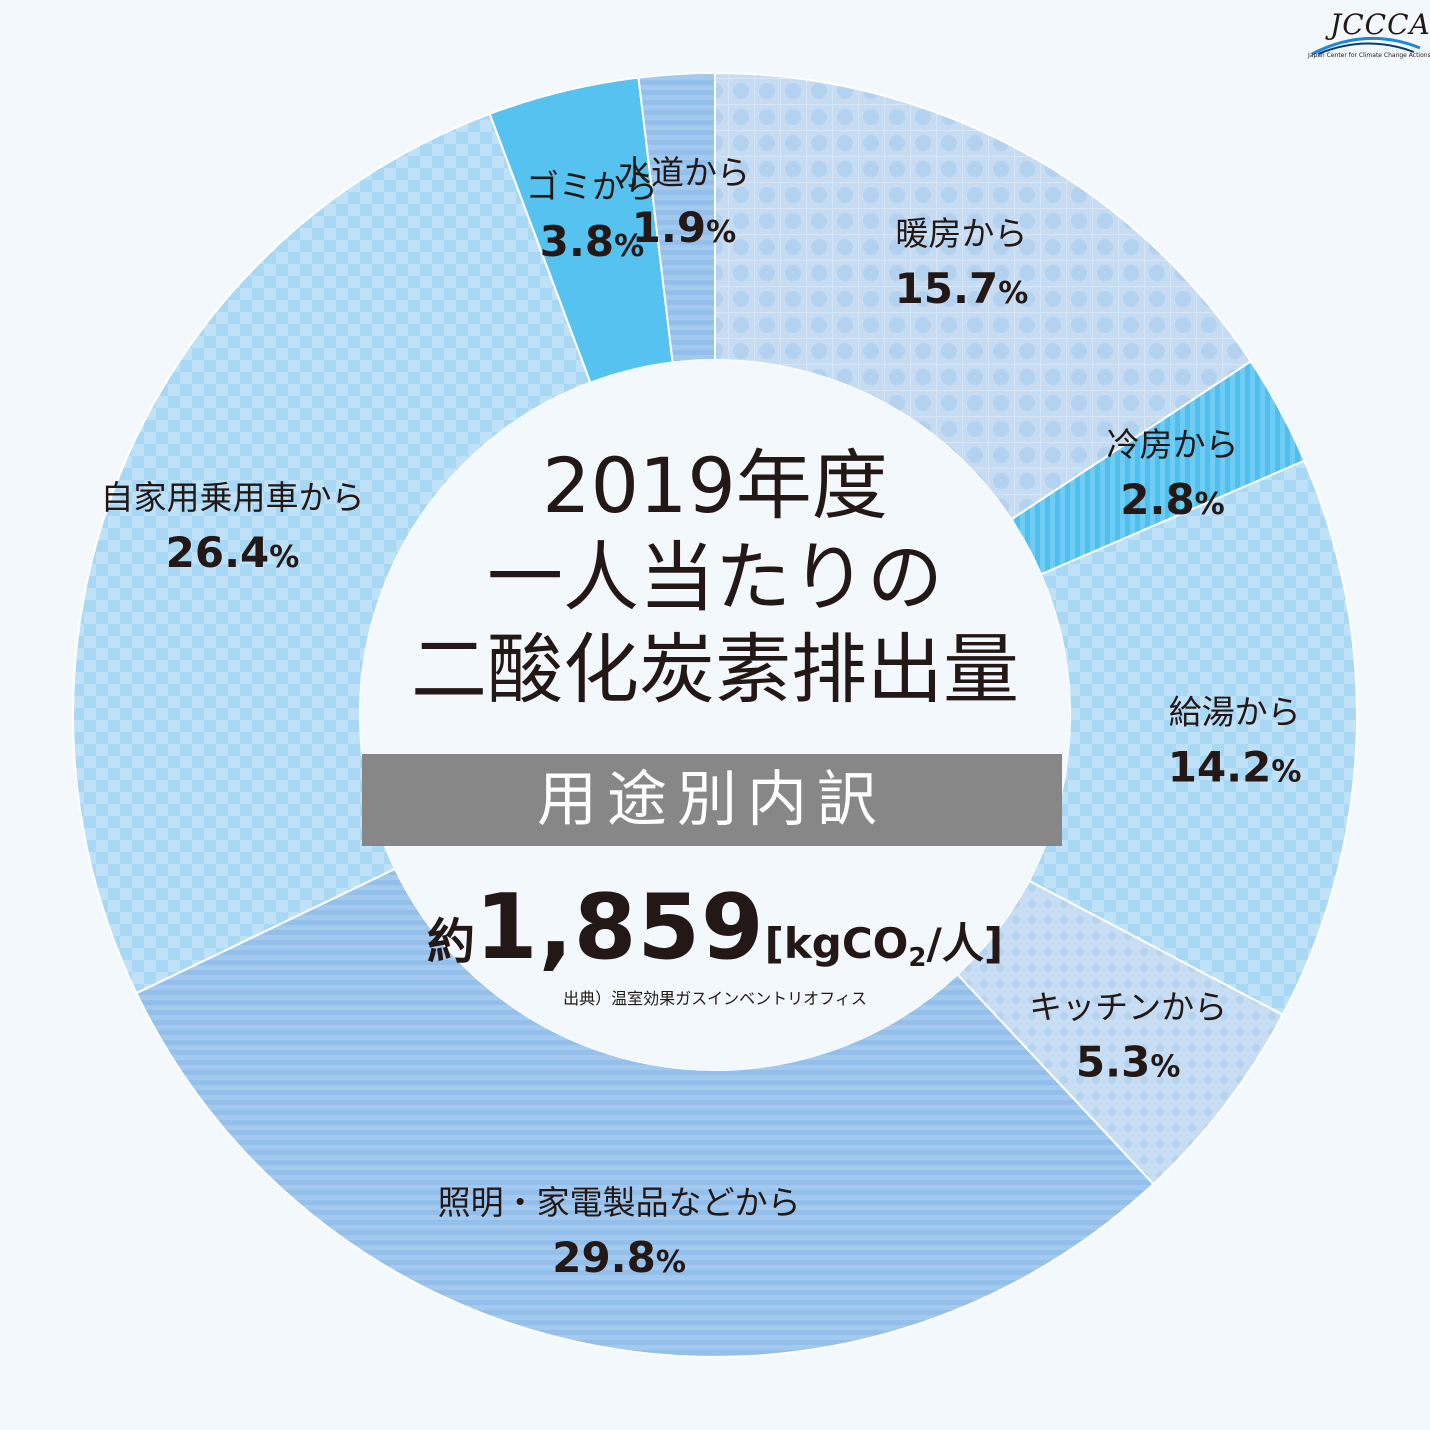 This screenshot has width=1430, height=1430. I want to click on slice-label-3: キッチンから, so click(1128, 1007).